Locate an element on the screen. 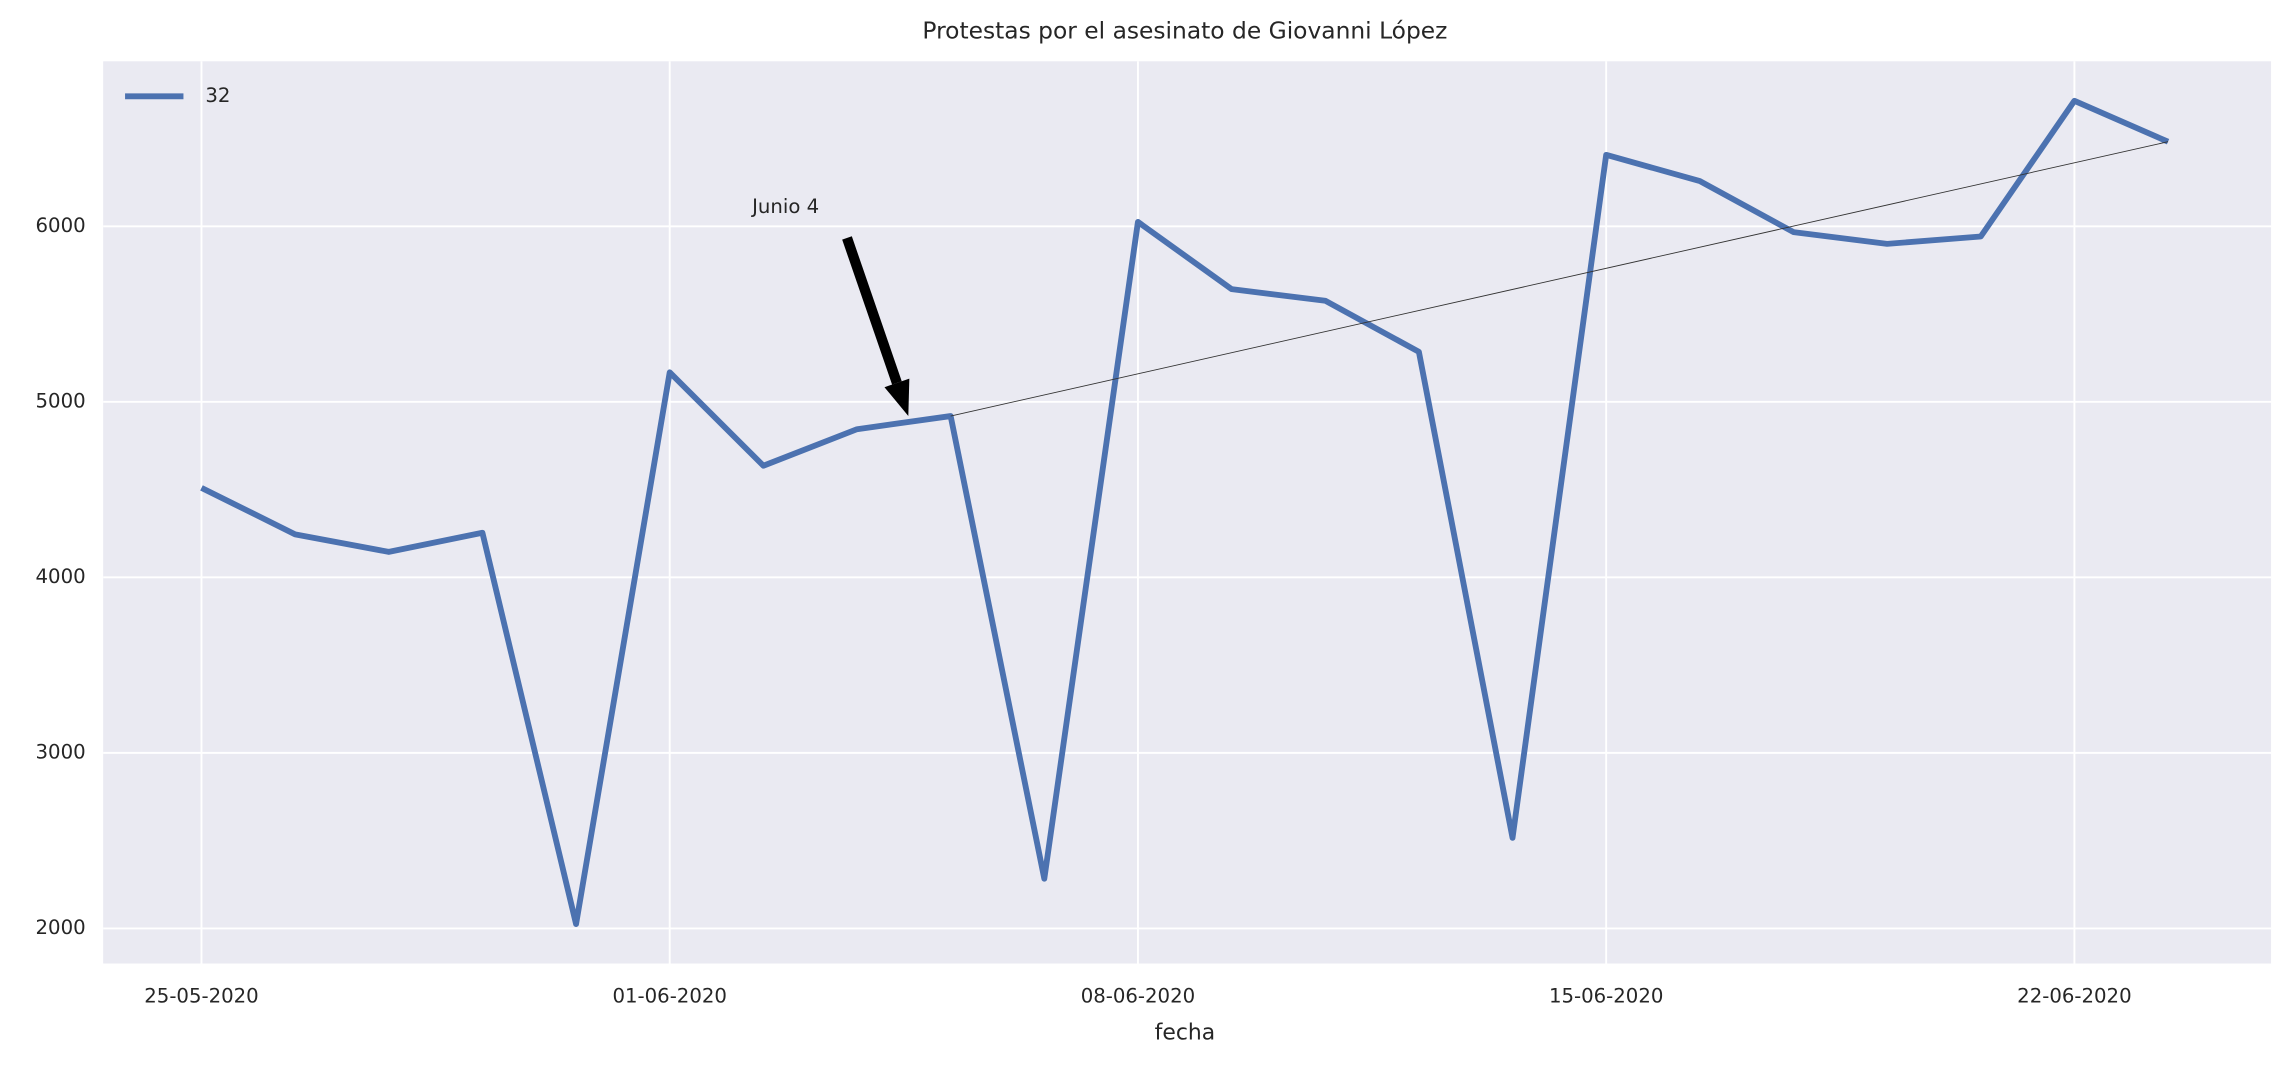 Image resolution: width=2291 pixels, height=1073 pixels. y-tick-label: 5000 is located at coordinates (61, 400).